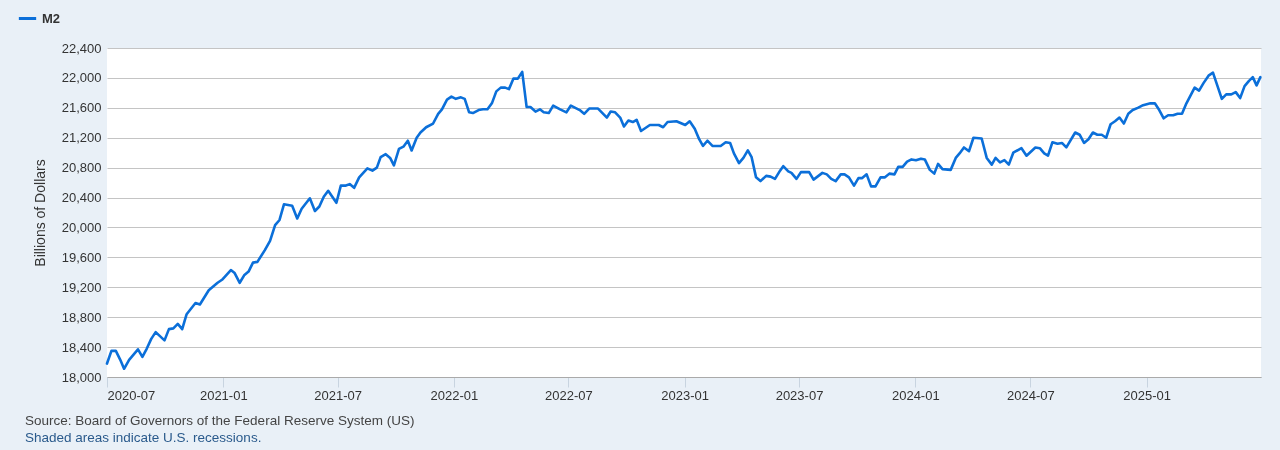 This screenshot has height=450, width=1280. Describe the element at coordinates (144, 437) in the screenshot. I see `text: Shaded areas indicate U.S. recessions.` at that location.